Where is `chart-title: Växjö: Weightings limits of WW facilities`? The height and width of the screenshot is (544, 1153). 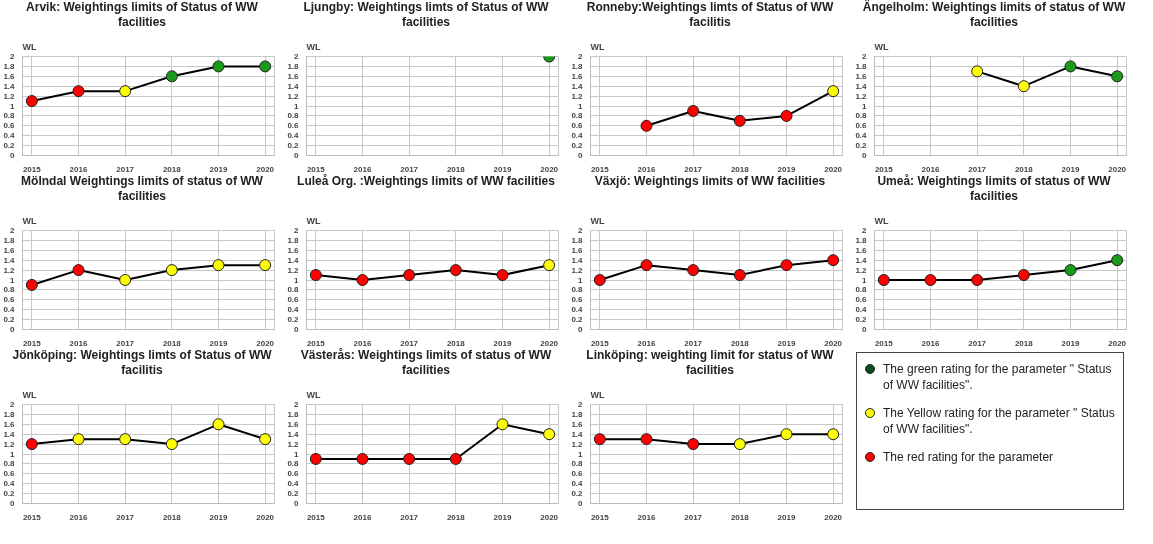
chart-title: Växjö: Weightings limits of WW facilities is located at coordinates (710, 181).